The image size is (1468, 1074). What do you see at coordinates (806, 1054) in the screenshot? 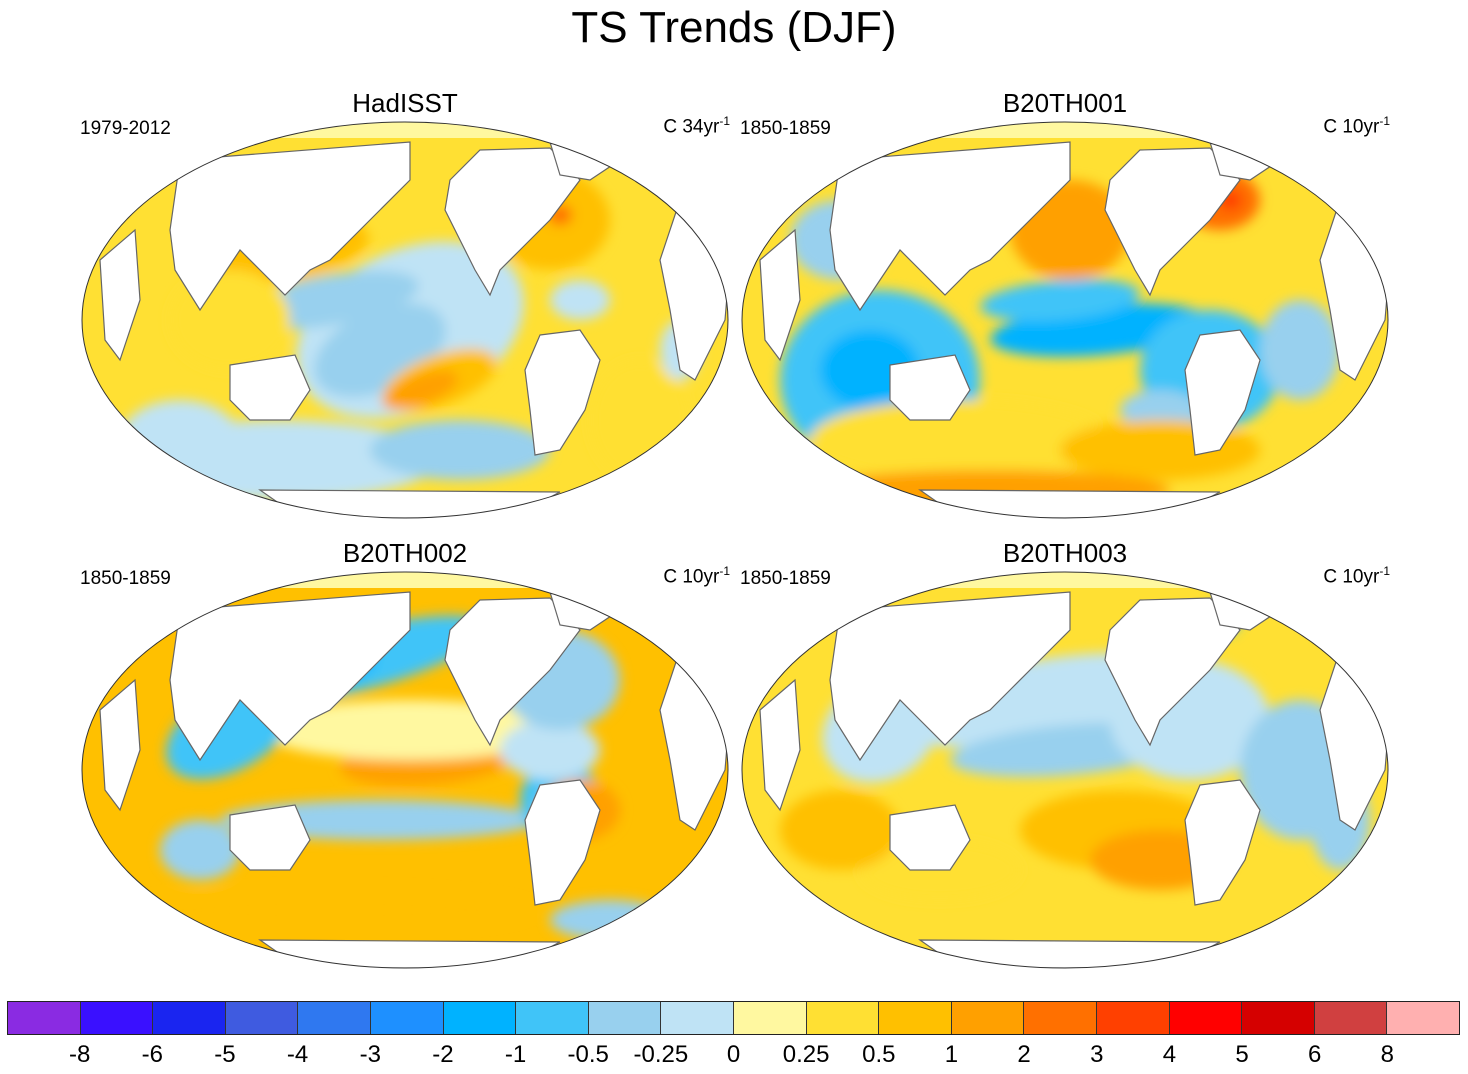
I see `colorbar-tick-label: 0.25` at bounding box center [806, 1054].